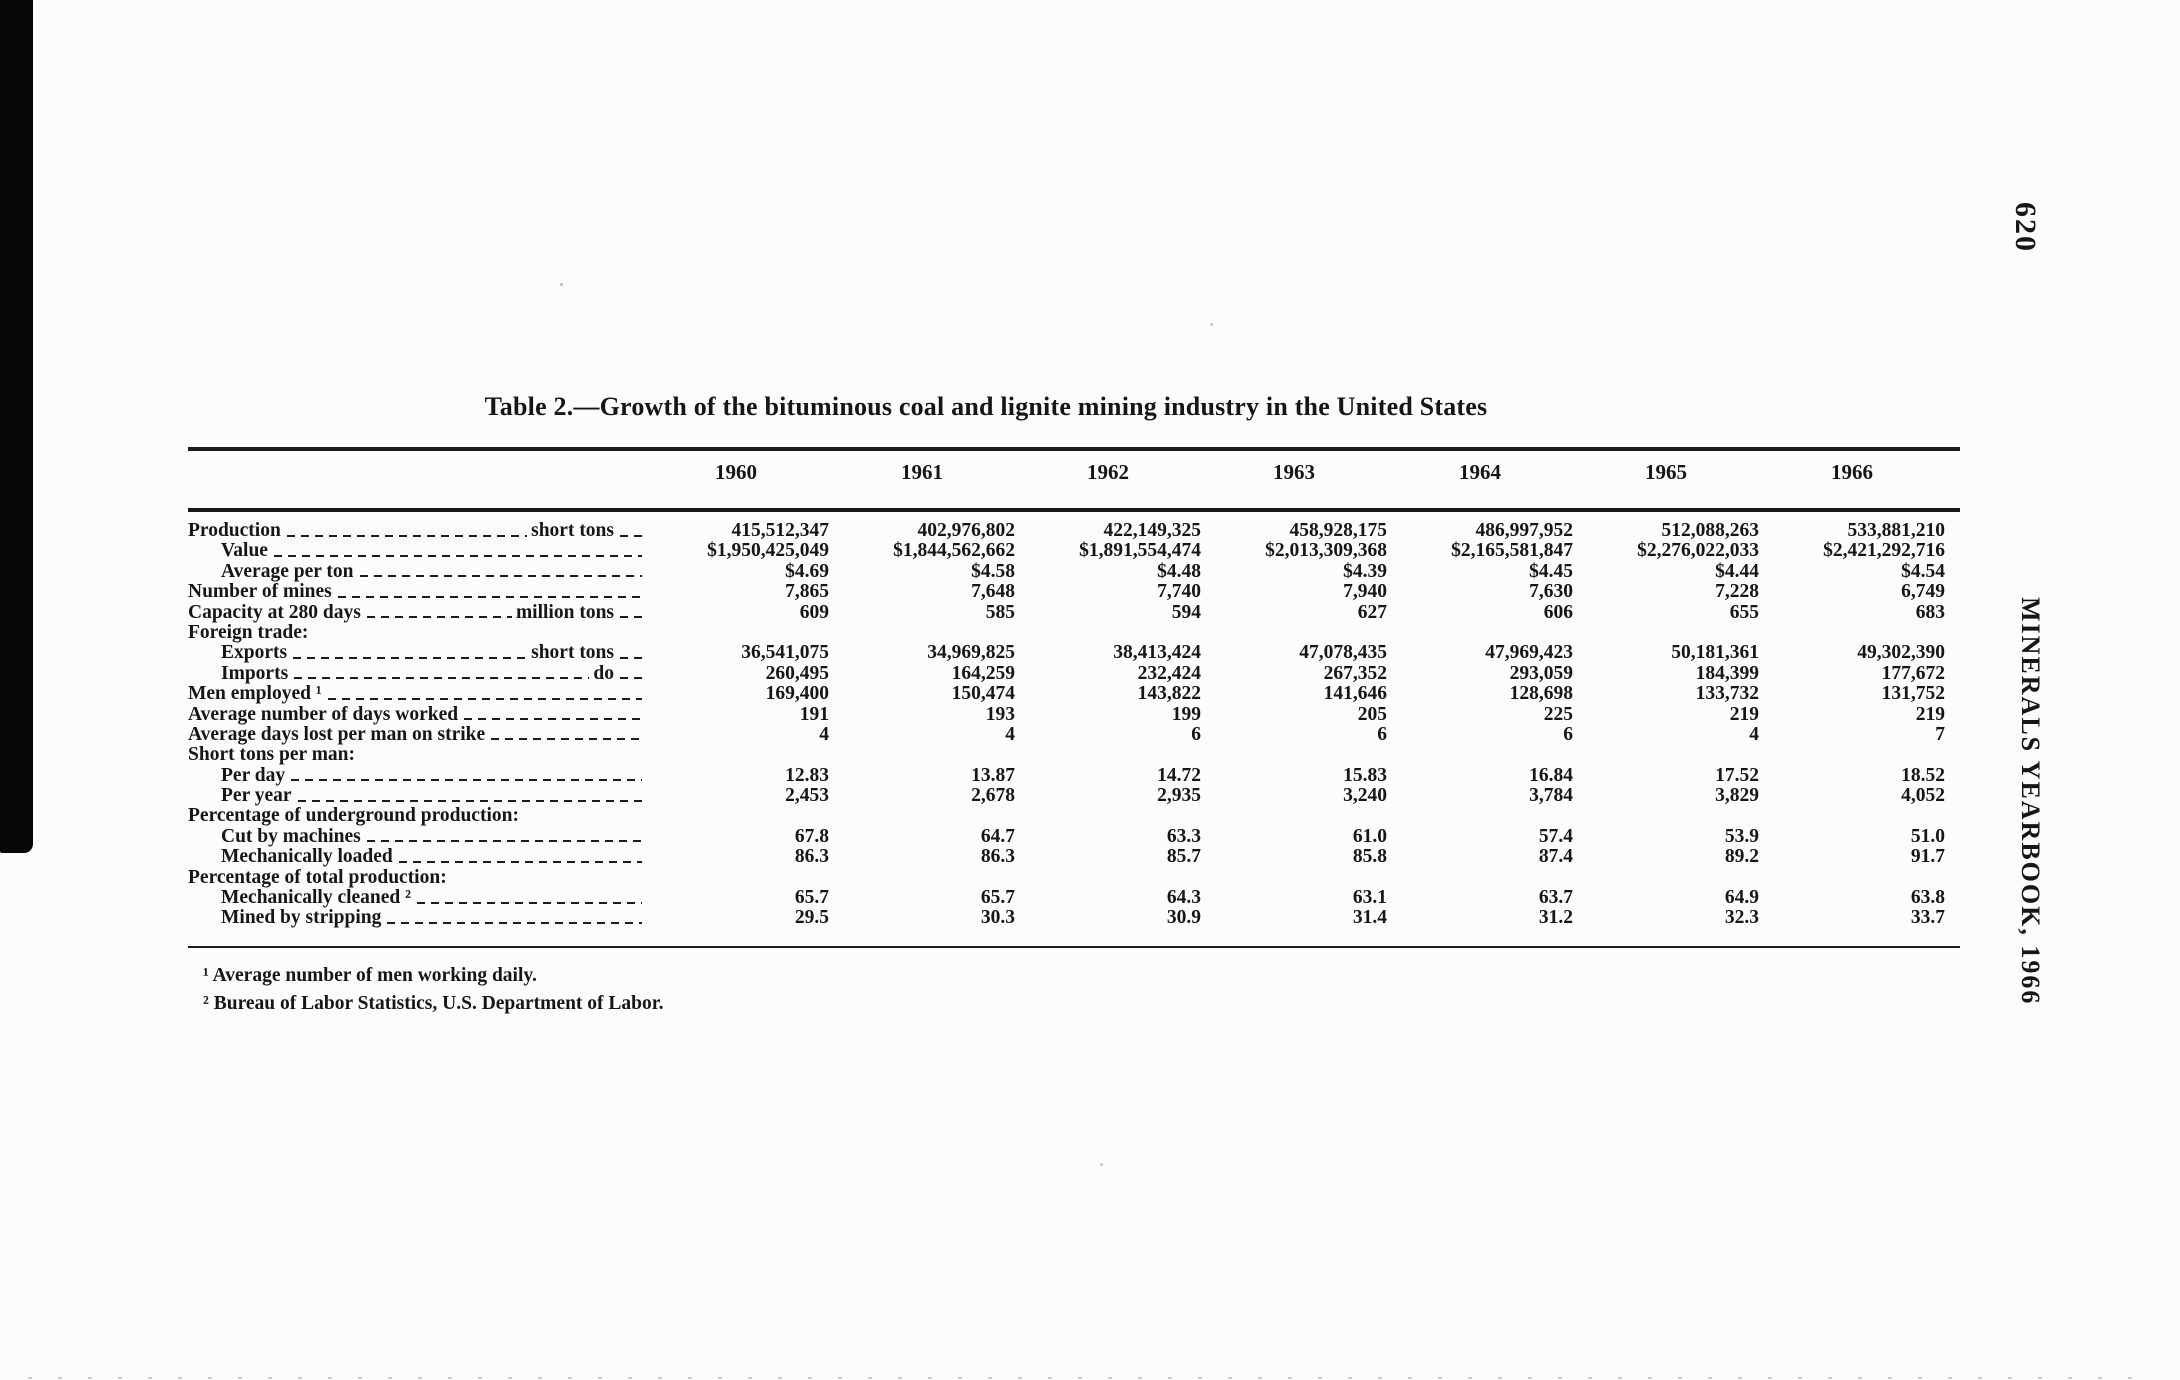 The height and width of the screenshot is (1380, 2180). Describe the element at coordinates (1294, 472) in the screenshot. I see `year-header: 1963` at that location.